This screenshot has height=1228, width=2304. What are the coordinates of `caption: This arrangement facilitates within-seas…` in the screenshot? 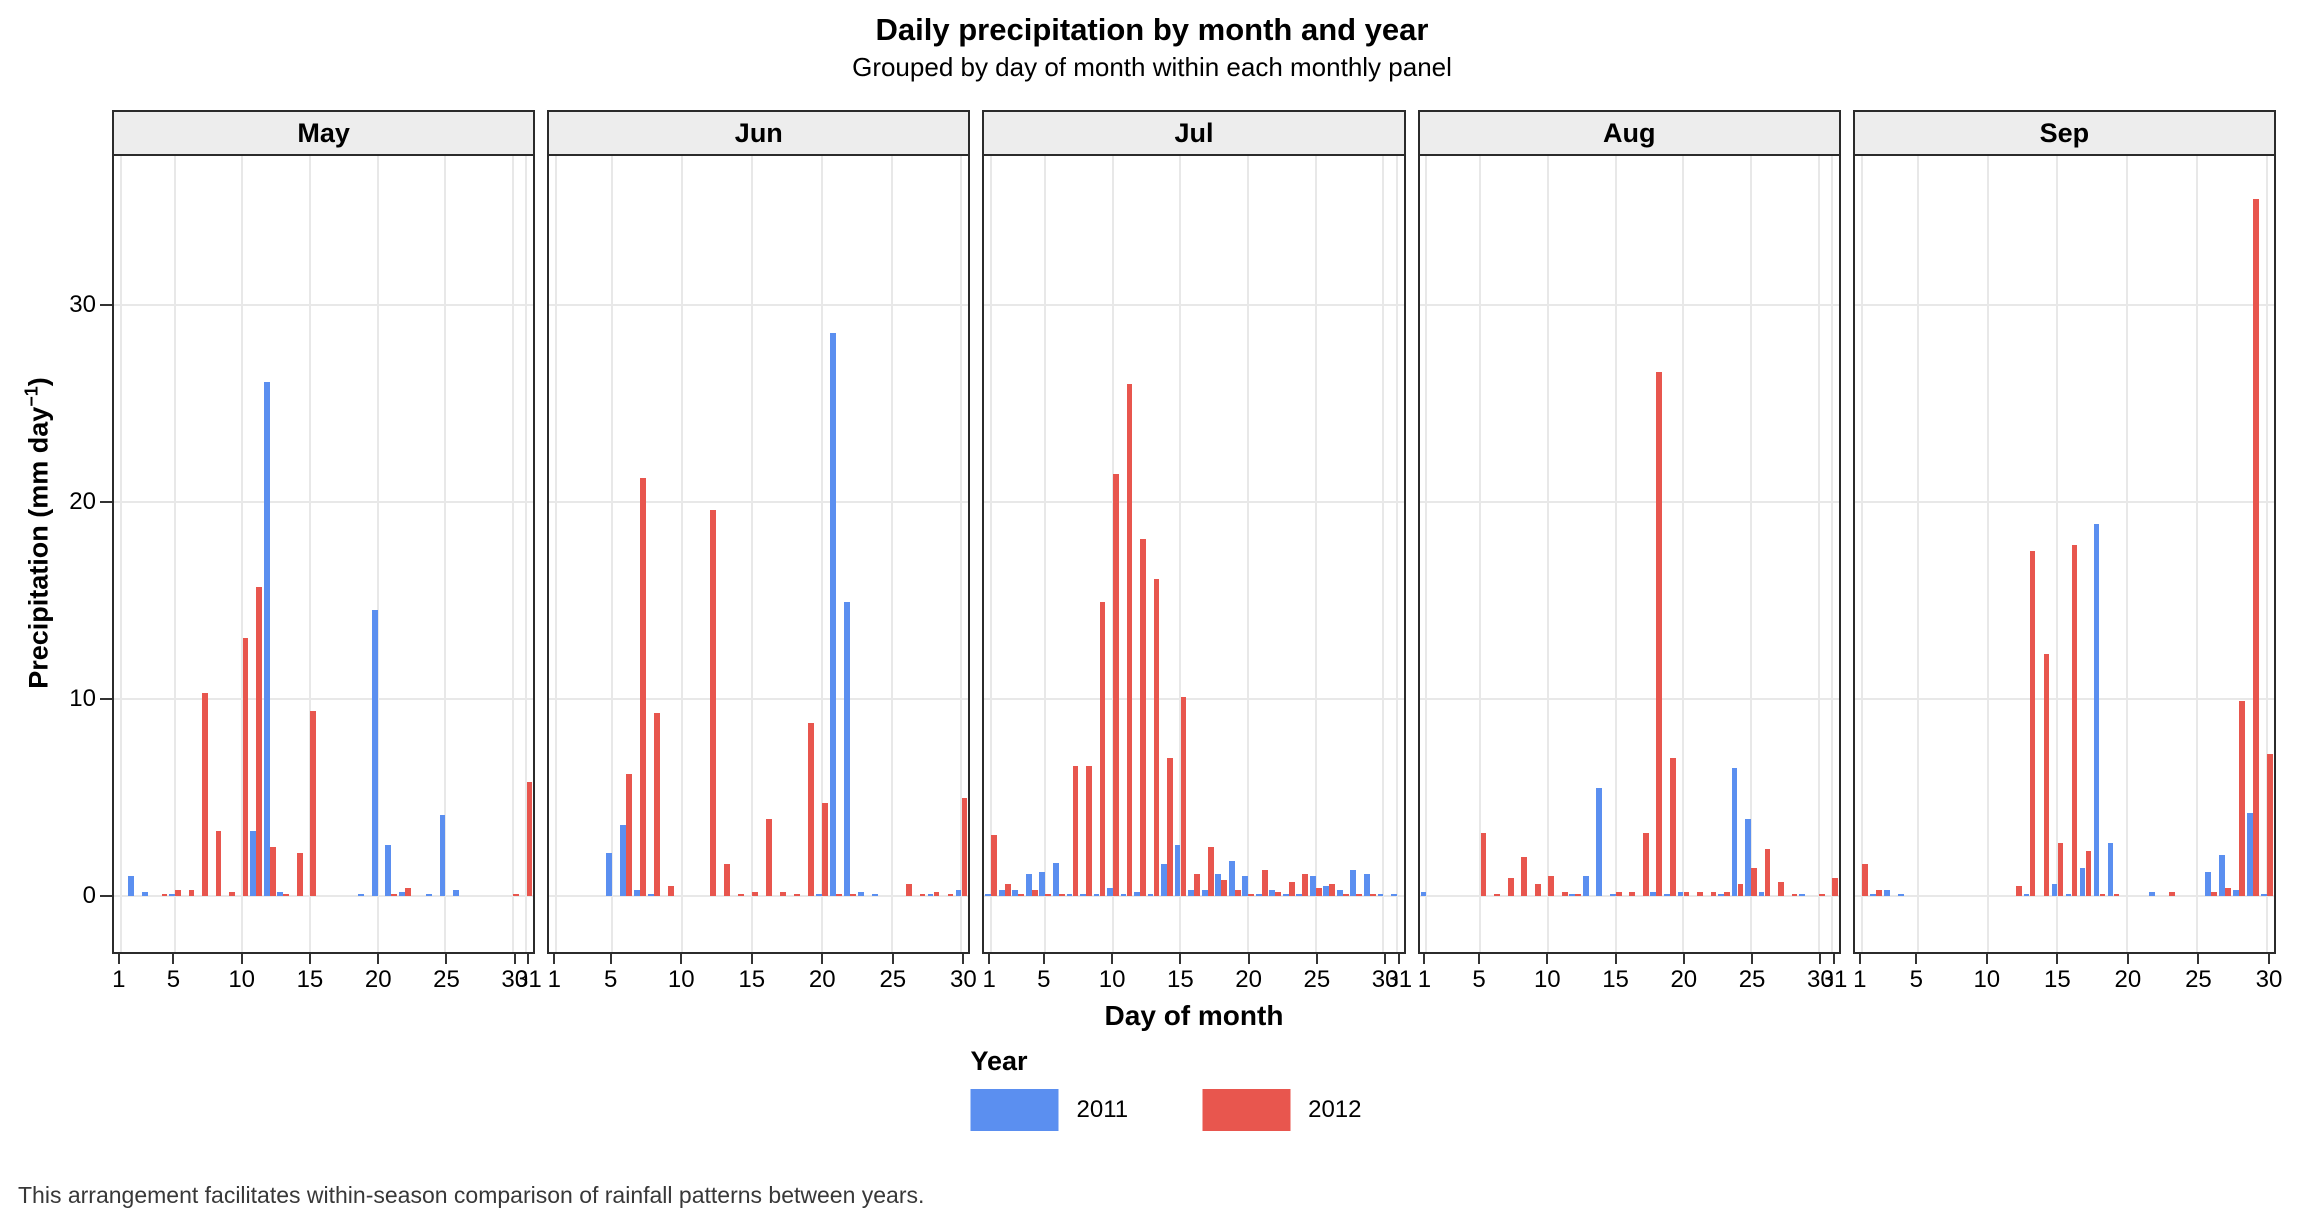 It's located at (471, 1195).